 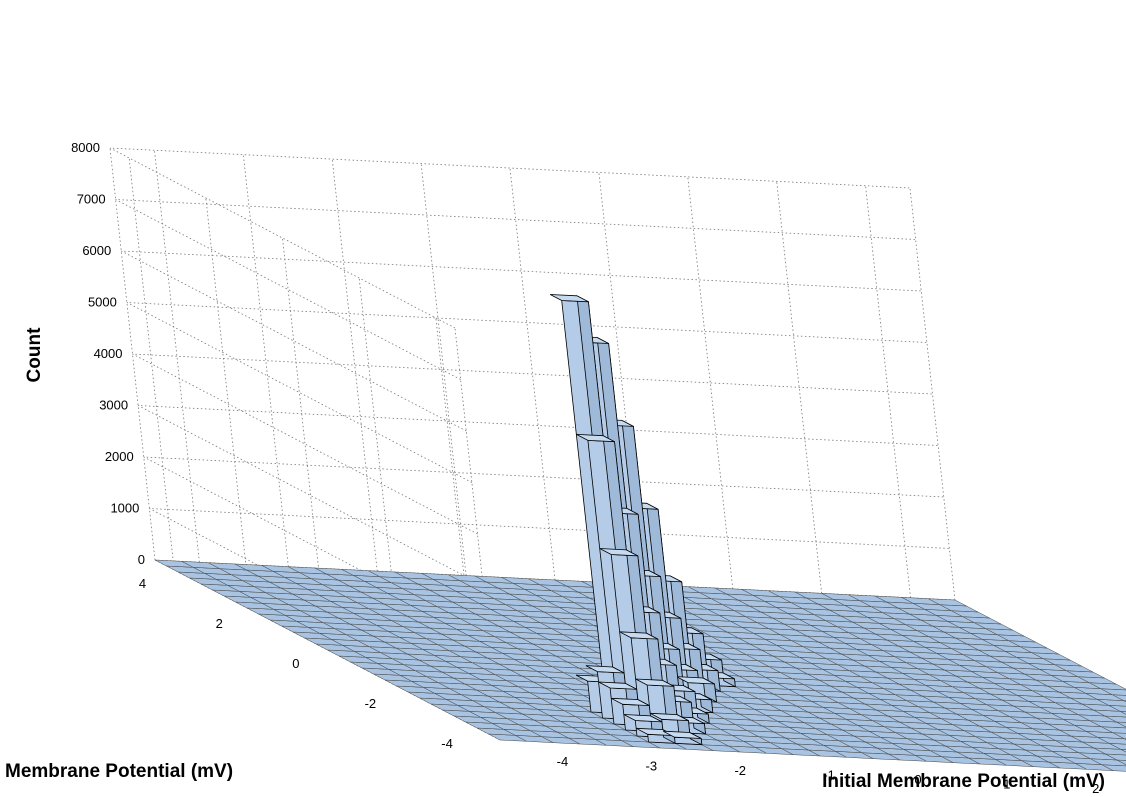 What do you see at coordinates (91, 199) in the screenshot?
I see `z-tick-label: 7000` at bounding box center [91, 199].